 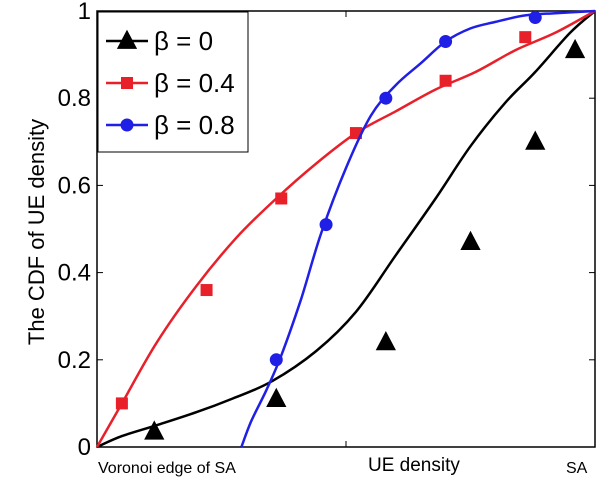 What do you see at coordinates (84, 12) in the screenshot?
I see `y-tick-label: 1` at bounding box center [84, 12].